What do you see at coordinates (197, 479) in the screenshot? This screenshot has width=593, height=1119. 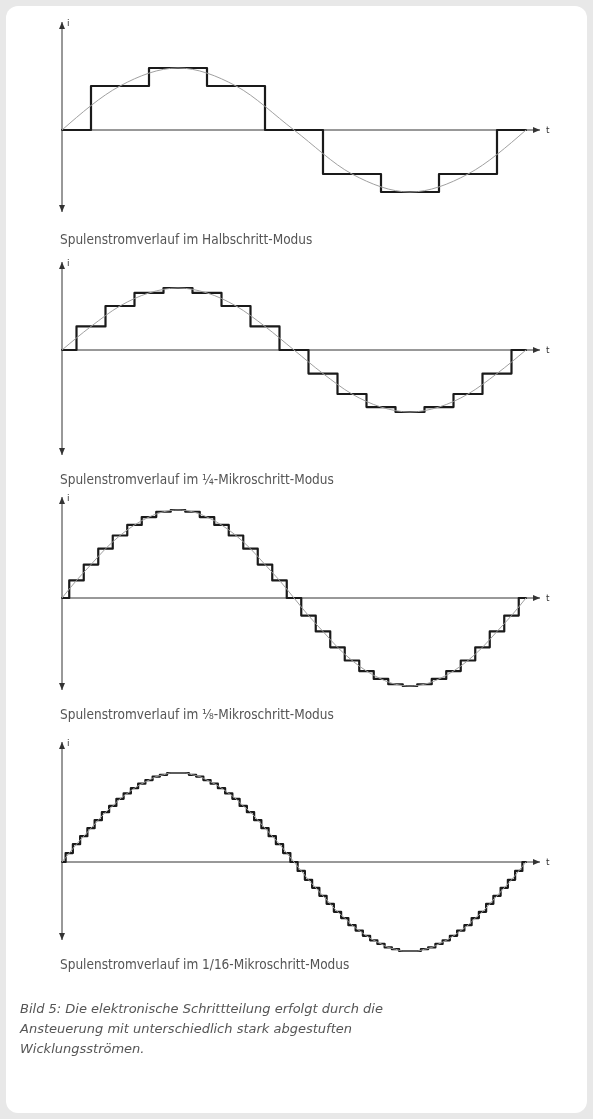 I see `text: Spulenstromverlauf im ¼-Mikroschritt-Modus` at bounding box center [197, 479].